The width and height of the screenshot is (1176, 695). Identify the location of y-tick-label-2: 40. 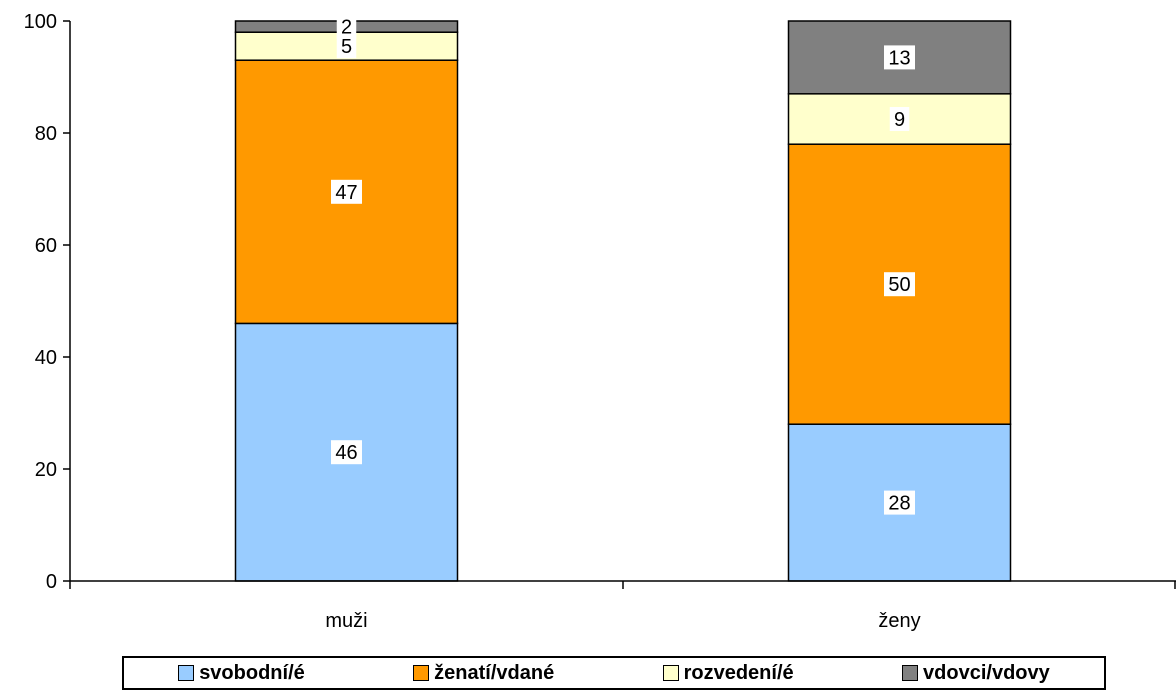
(46, 358).